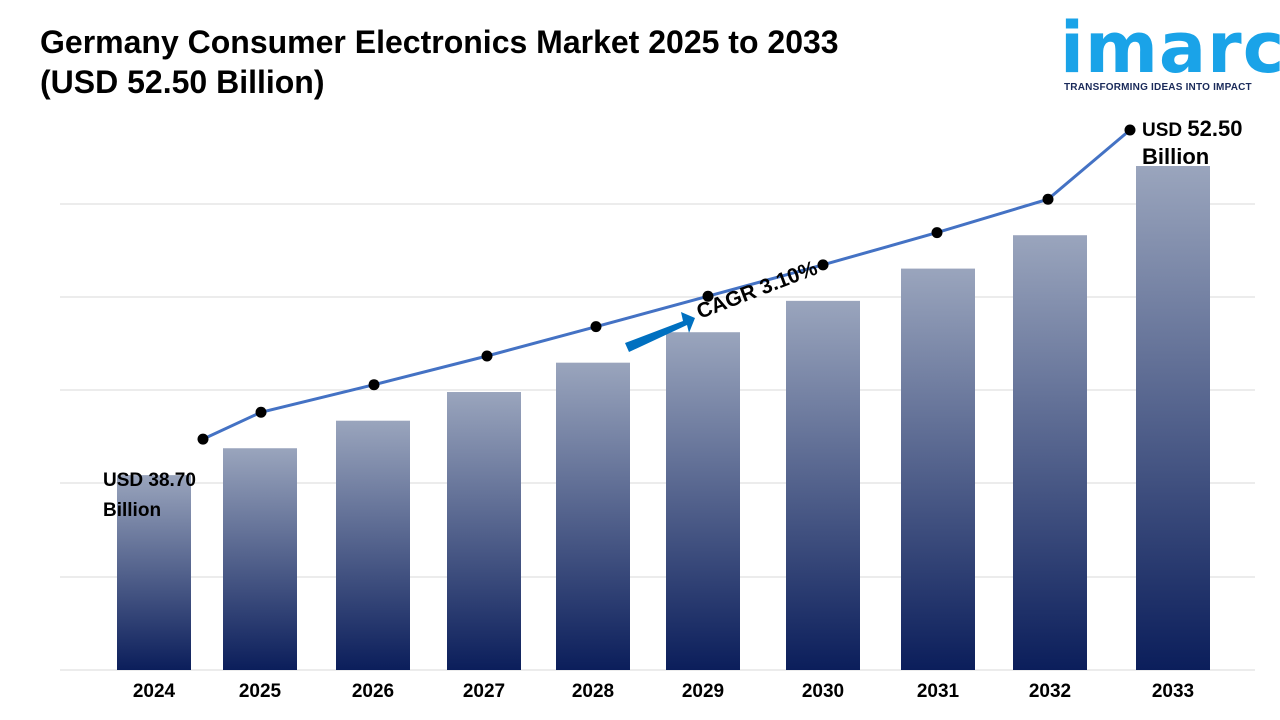 The image size is (1280, 720). What do you see at coordinates (1192, 128) in the screenshot?
I see `end-value-label: USD 52.50` at bounding box center [1192, 128].